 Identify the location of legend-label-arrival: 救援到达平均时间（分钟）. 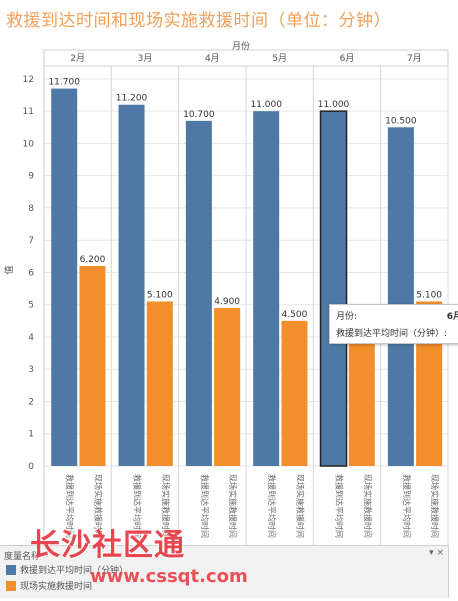
(74, 571).